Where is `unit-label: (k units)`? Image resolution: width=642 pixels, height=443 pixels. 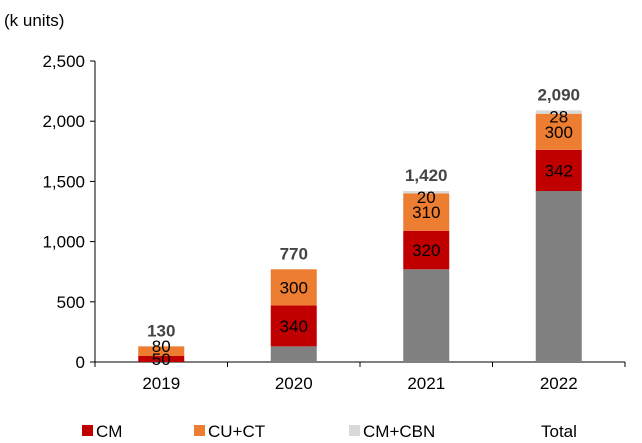
unit-label: (k units) is located at coordinates (34, 20).